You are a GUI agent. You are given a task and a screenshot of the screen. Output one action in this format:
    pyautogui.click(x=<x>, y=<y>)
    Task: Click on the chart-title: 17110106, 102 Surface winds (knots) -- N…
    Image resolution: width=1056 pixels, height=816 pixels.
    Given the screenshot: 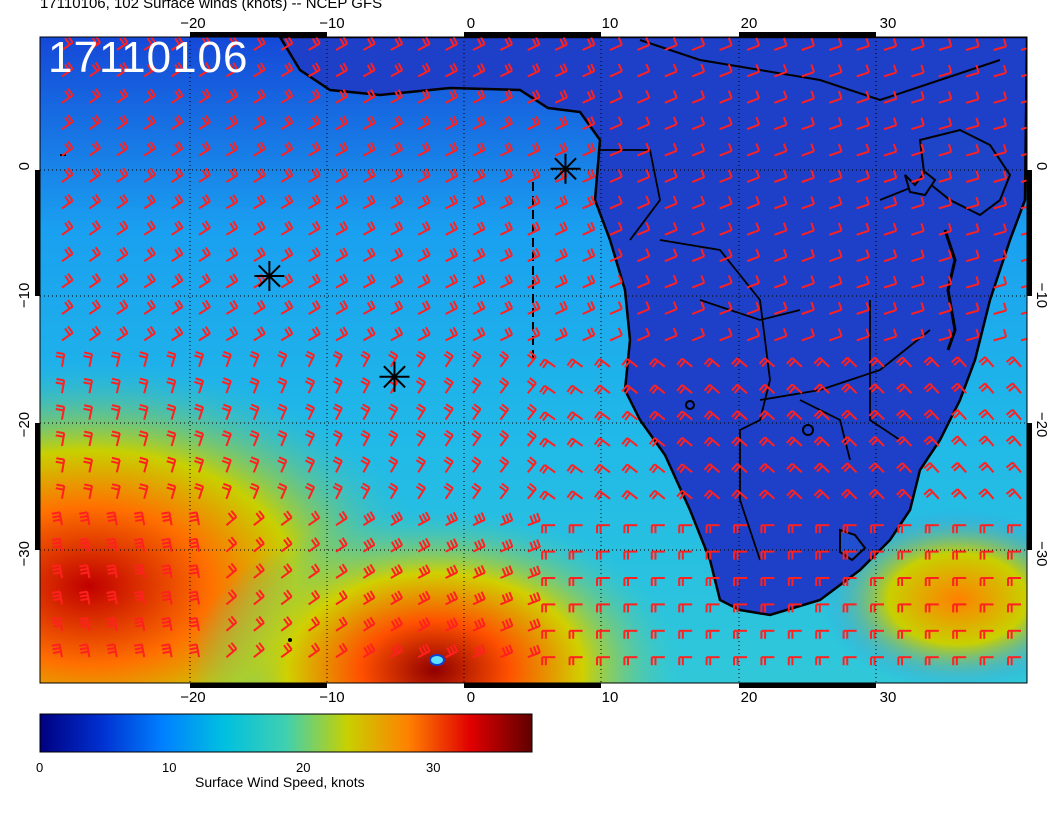 What is the action you would take?
    pyautogui.click(x=211, y=6)
    